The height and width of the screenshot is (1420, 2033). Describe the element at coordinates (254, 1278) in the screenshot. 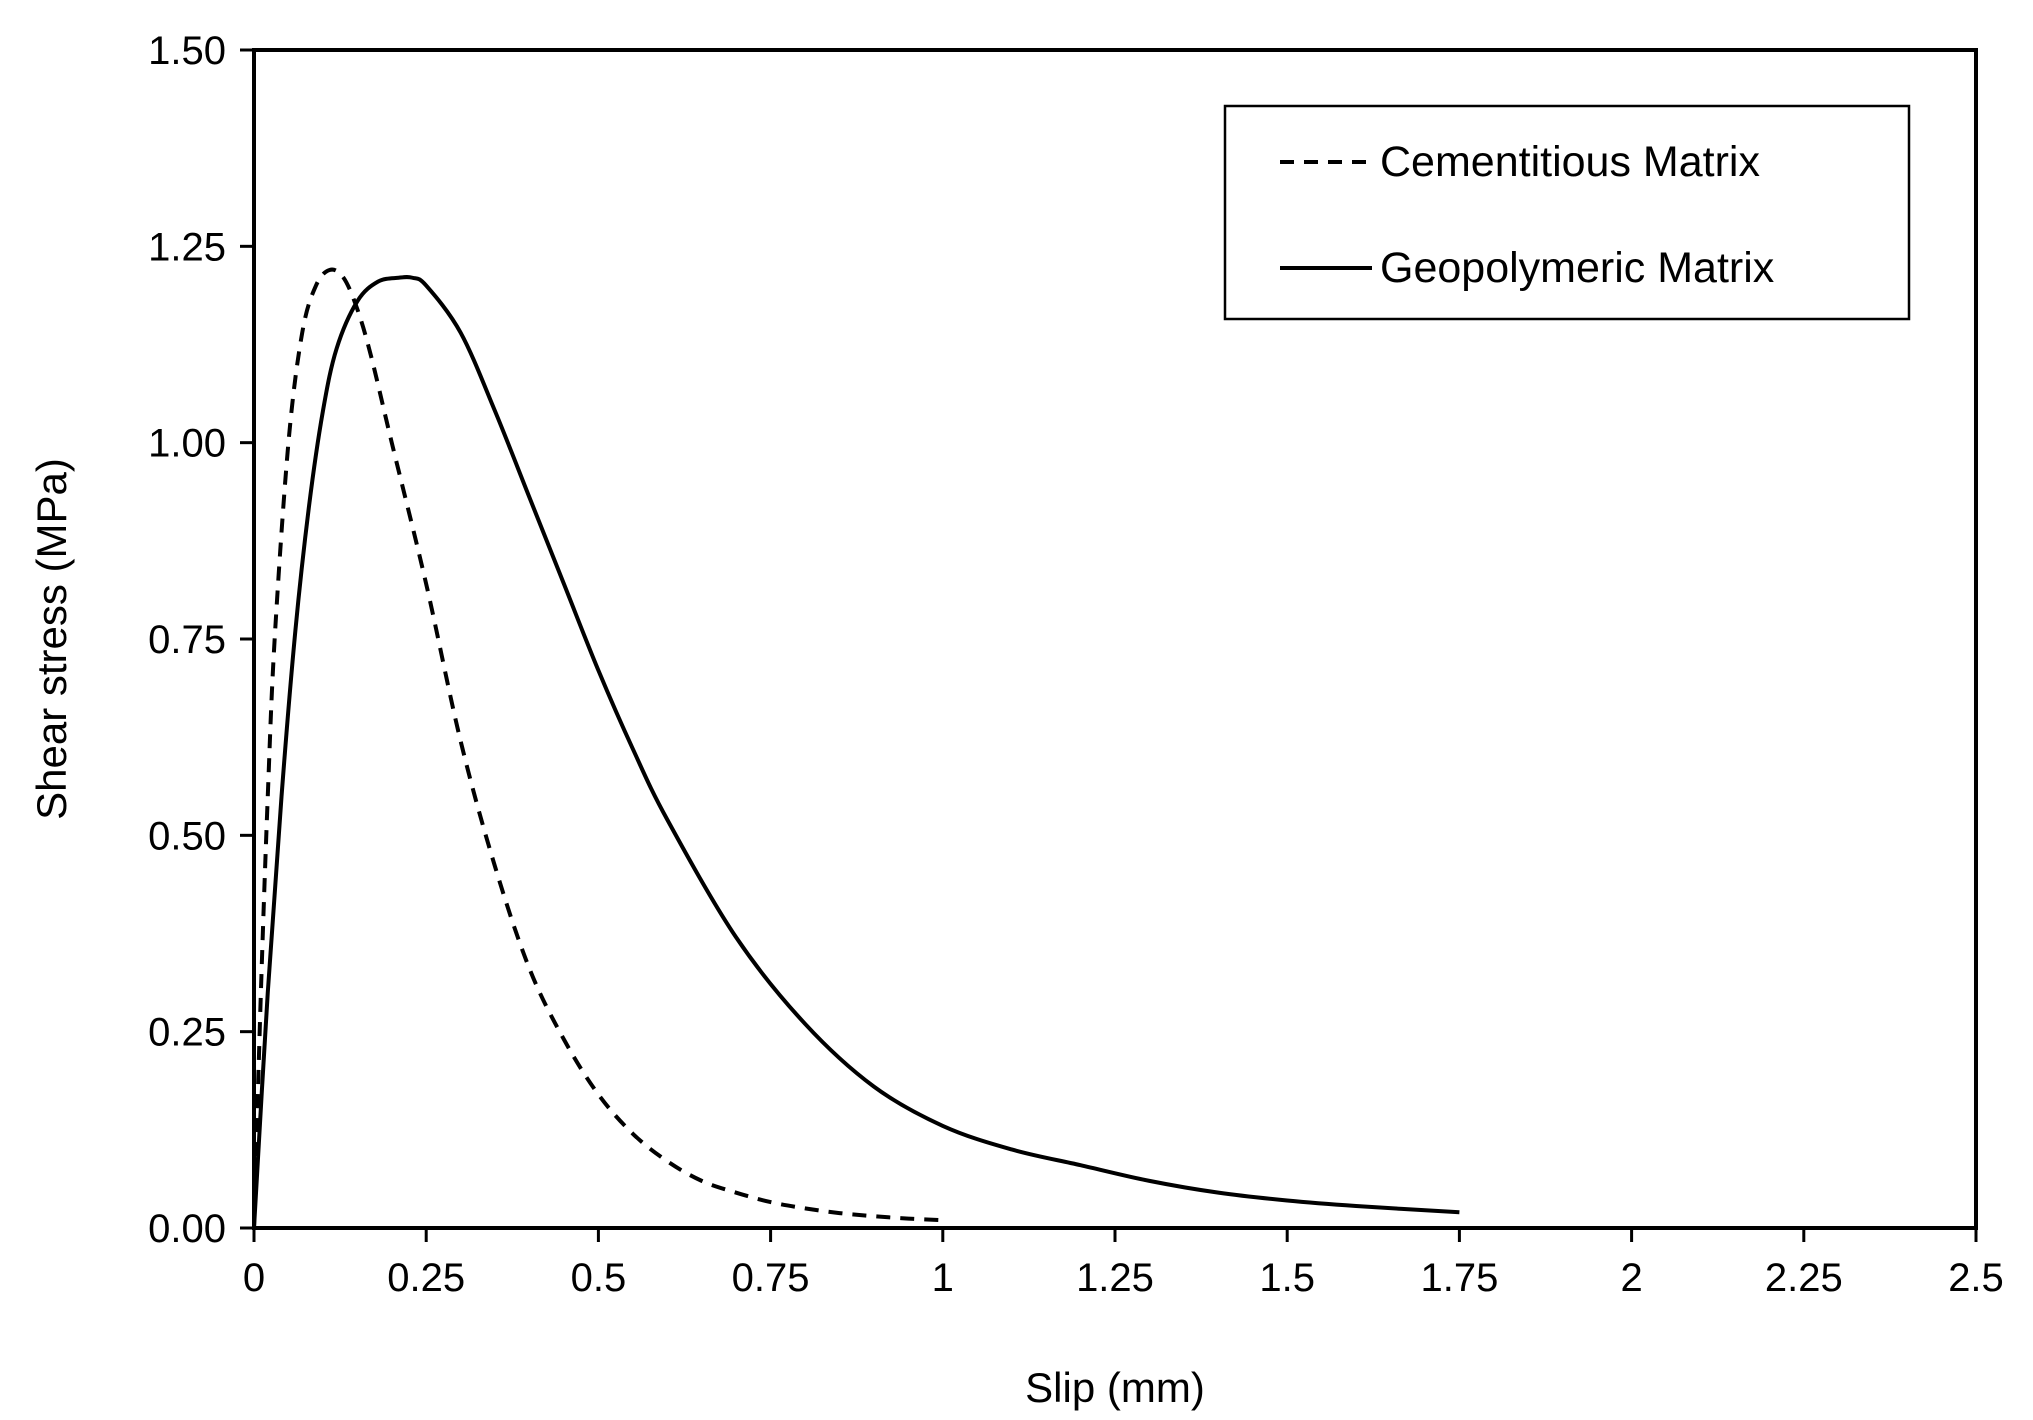

I see `x-tick-label: 0` at that location.